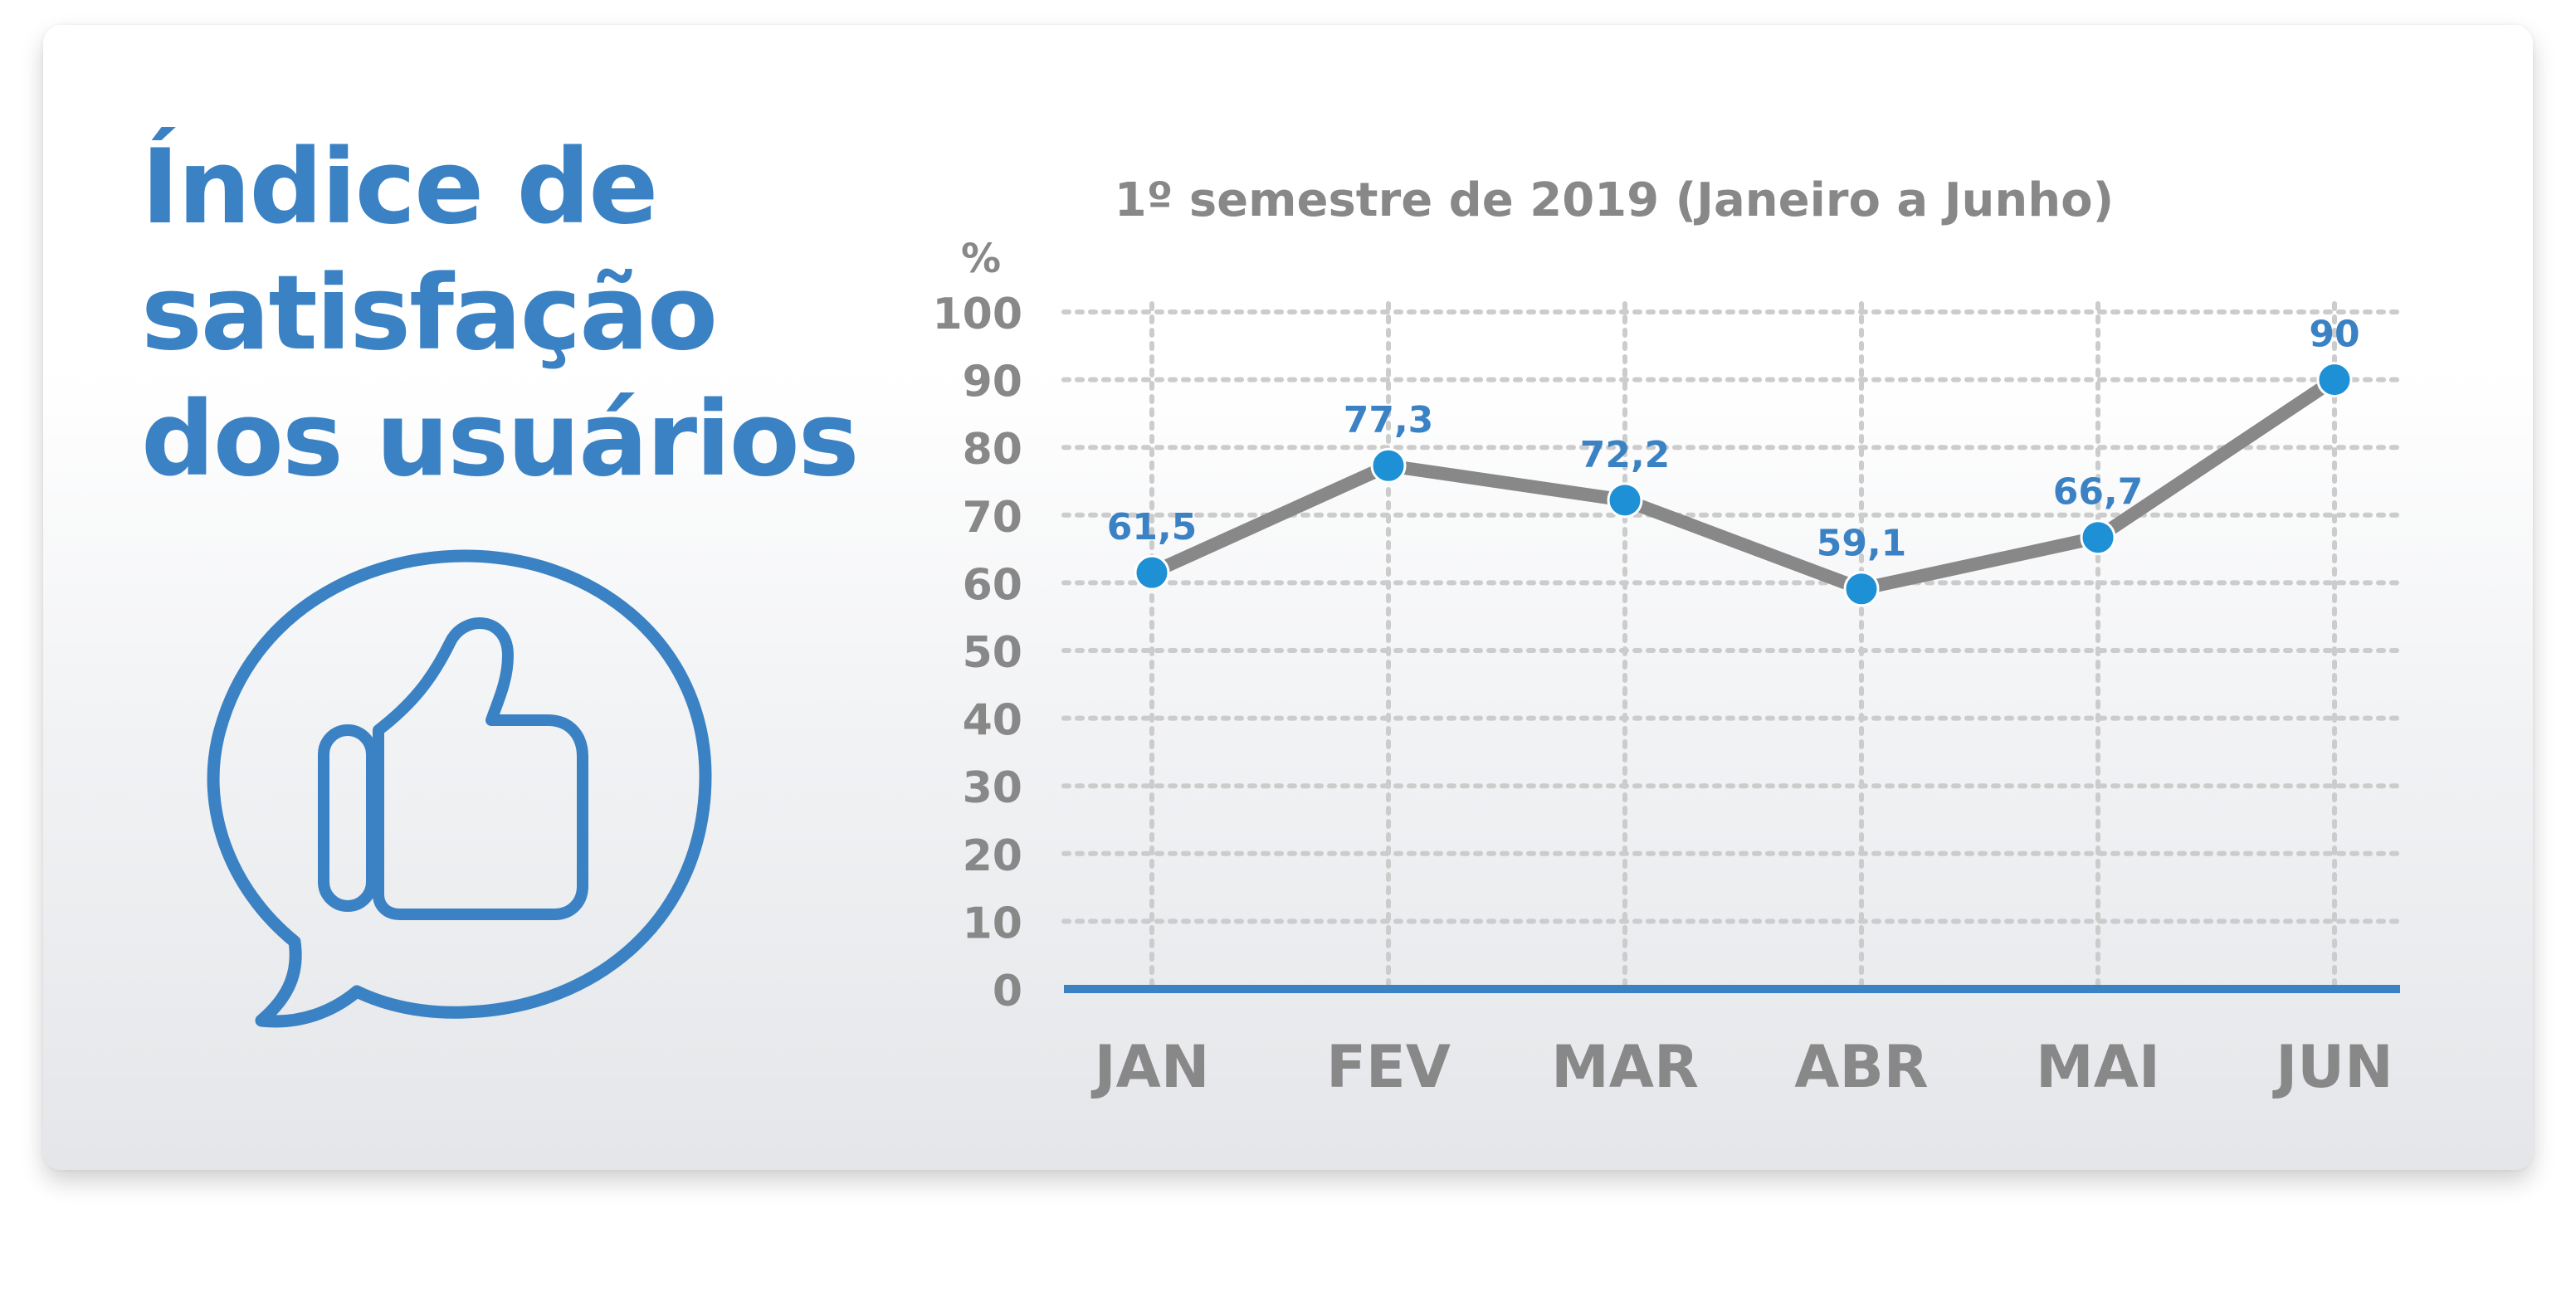 The height and width of the screenshot is (1296, 2576). I want to click on main-title-line-2: satisfação, so click(429, 313).